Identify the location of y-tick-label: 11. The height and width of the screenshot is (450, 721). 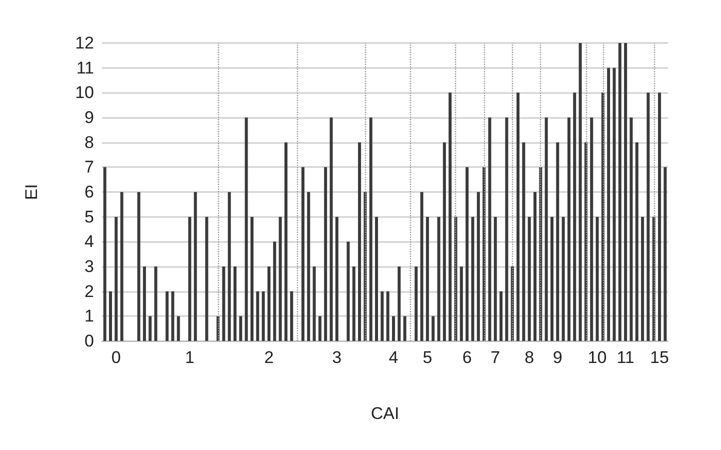
(85, 68).